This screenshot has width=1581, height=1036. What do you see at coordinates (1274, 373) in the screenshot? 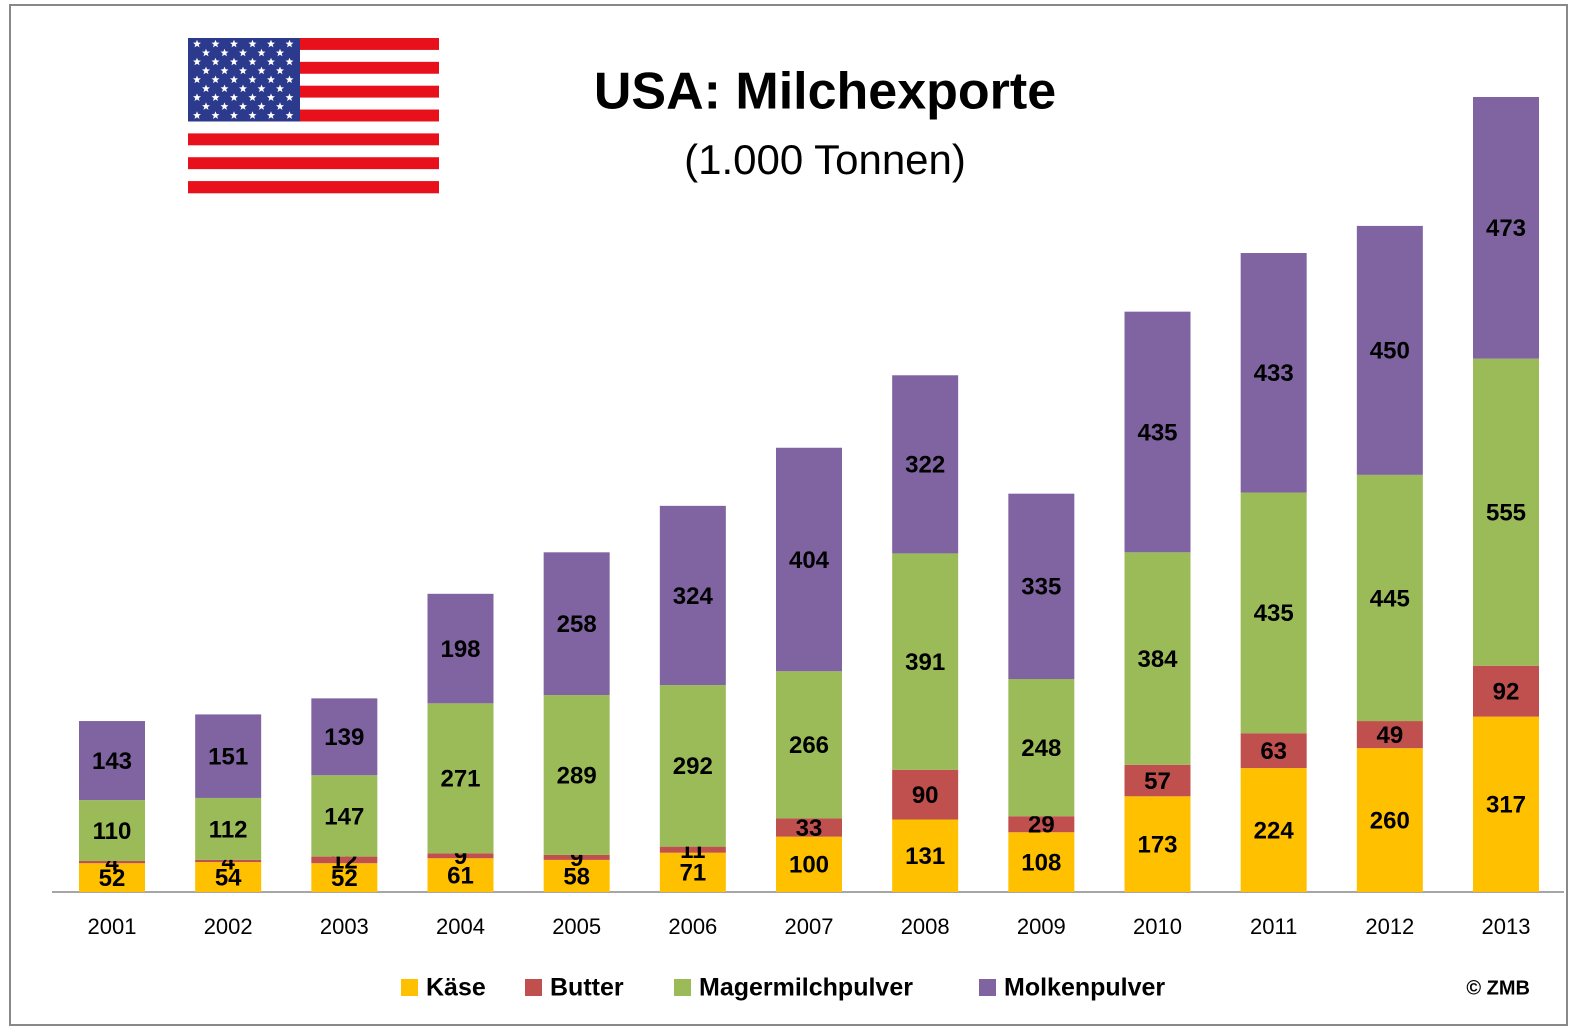
I see `data-label: 433` at bounding box center [1274, 373].